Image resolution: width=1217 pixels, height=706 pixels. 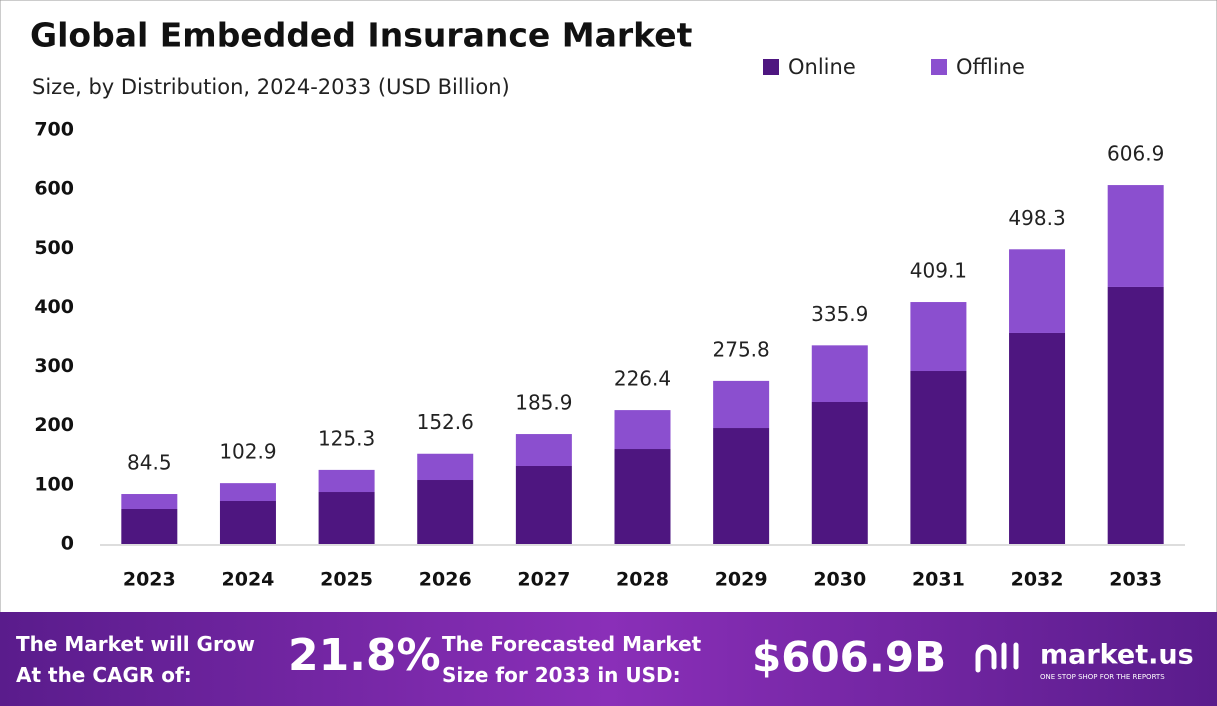 I want to click on forecast-value: $606.9B, so click(x=849, y=657).